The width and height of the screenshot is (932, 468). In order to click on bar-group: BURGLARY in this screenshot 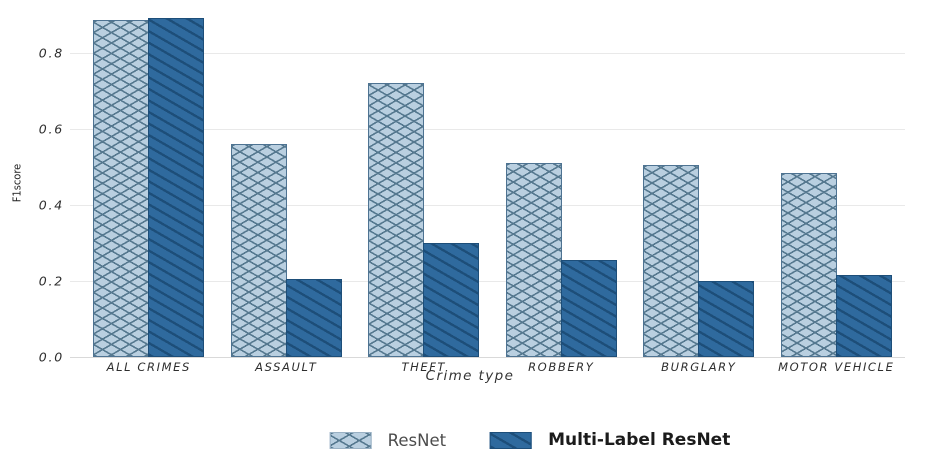, I will do `click(699, 190)`.